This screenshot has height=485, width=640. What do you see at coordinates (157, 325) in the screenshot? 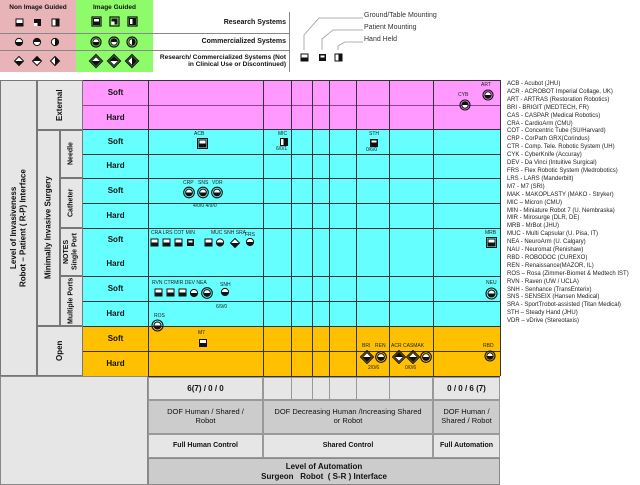
I see `icon-ros-commercial-image-guided` at bounding box center [157, 325].